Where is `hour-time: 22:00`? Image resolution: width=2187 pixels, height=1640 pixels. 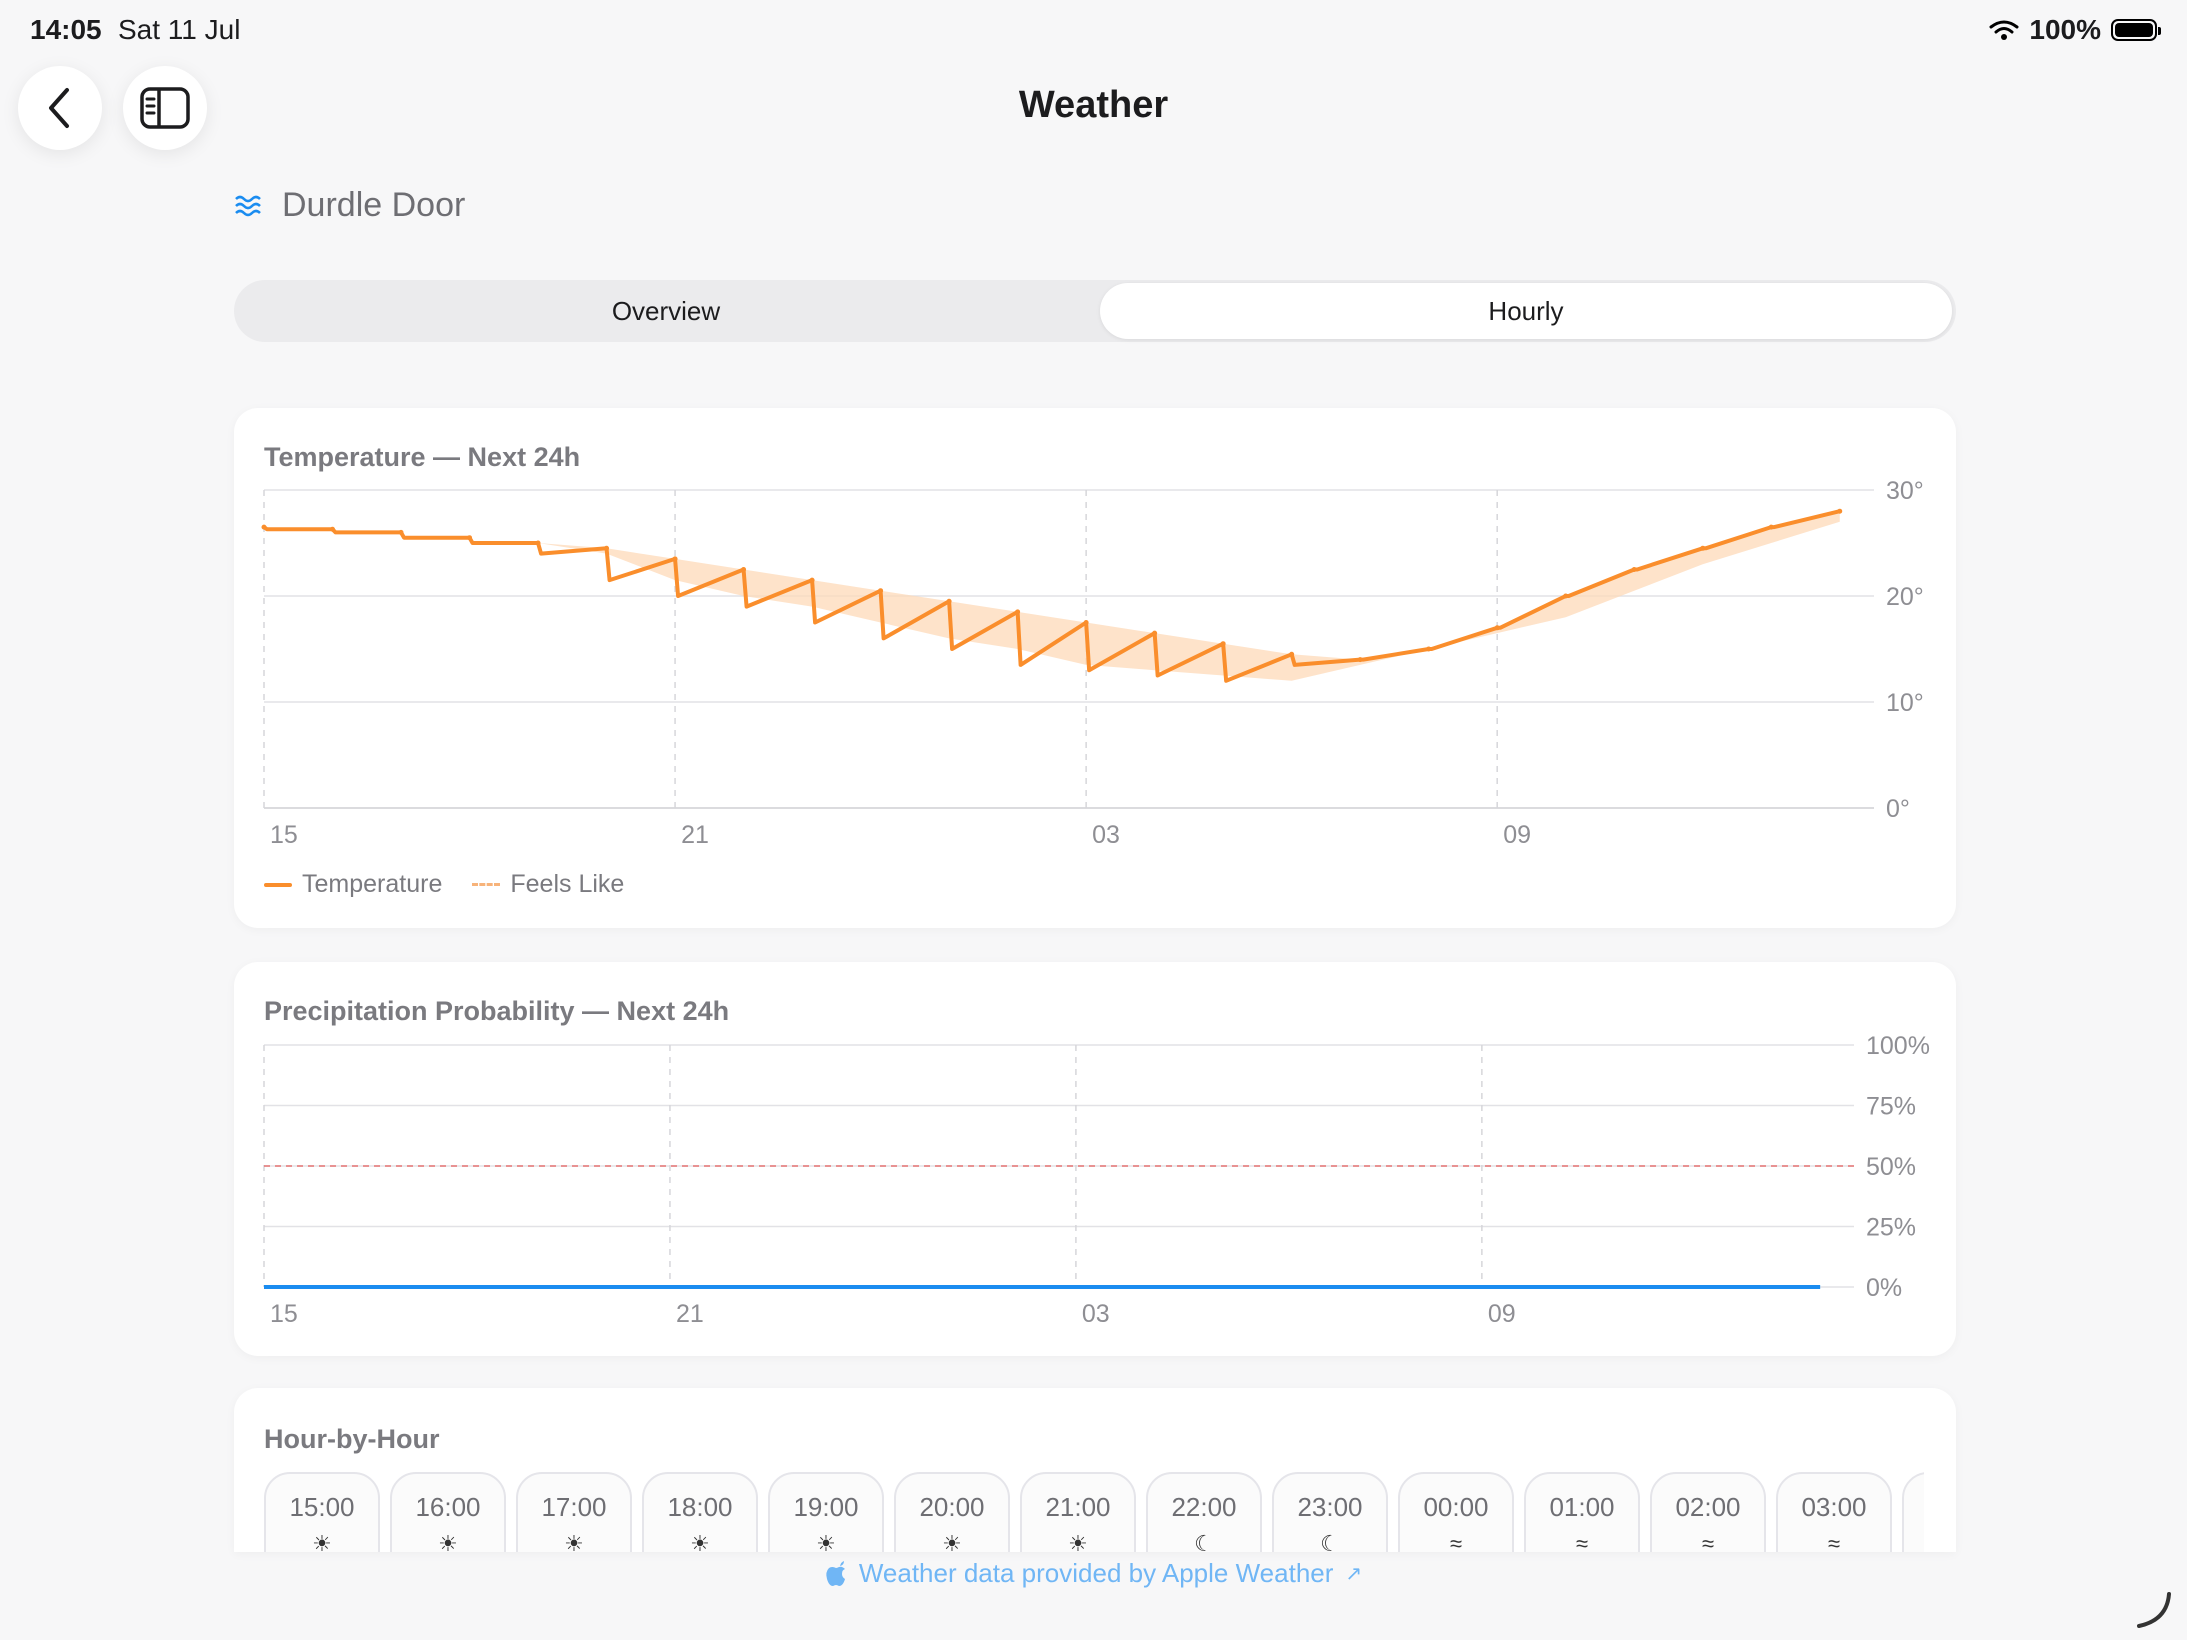 hour-time: 22:00 is located at coordinates (1204, 1507).